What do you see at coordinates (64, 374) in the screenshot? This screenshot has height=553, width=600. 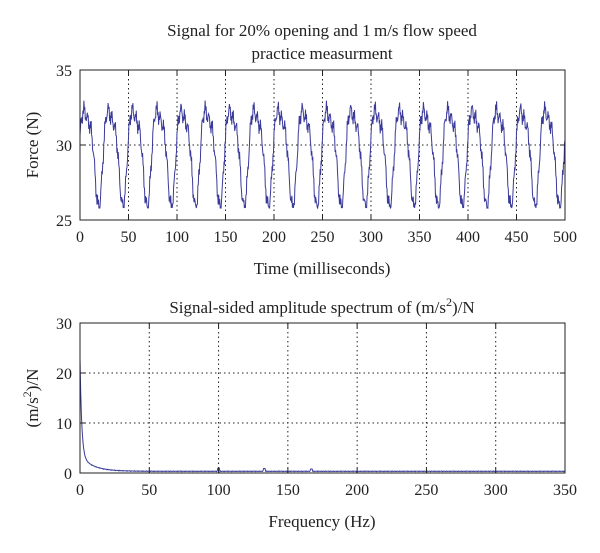 I see `chart2-ytick-label: 20` at bounding box center [64, 374].